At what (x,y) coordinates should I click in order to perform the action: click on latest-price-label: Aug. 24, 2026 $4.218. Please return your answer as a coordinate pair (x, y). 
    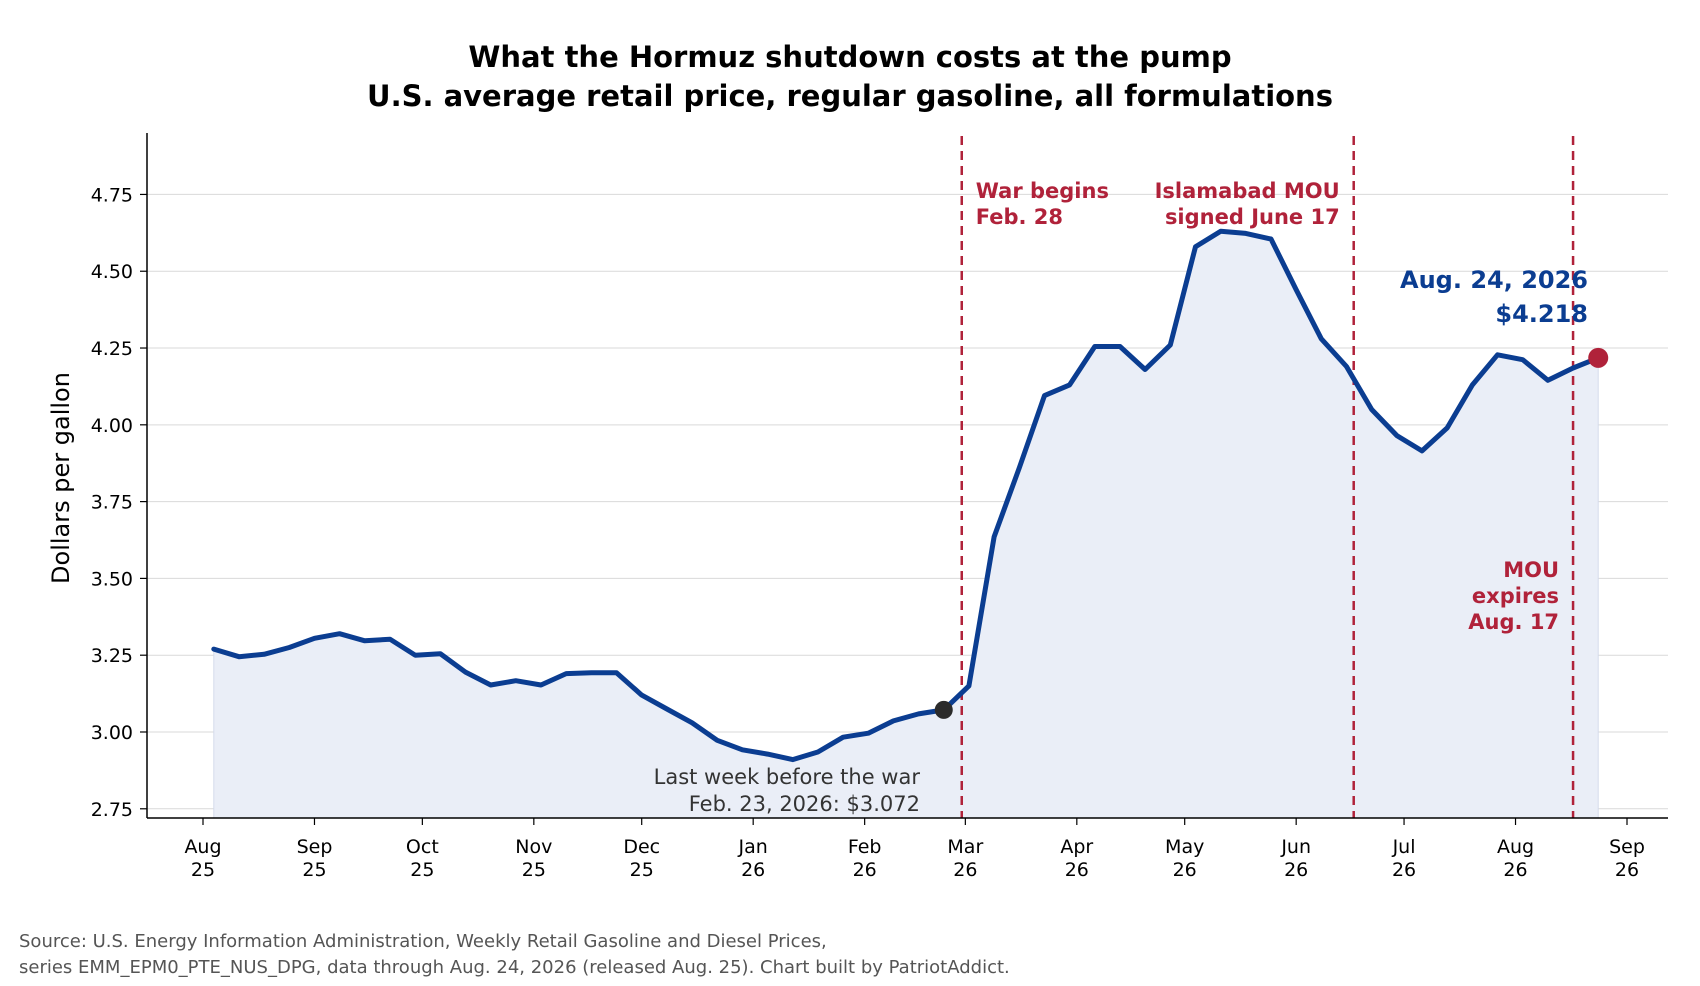
    Looking at the image, I should click on (1494, 297).